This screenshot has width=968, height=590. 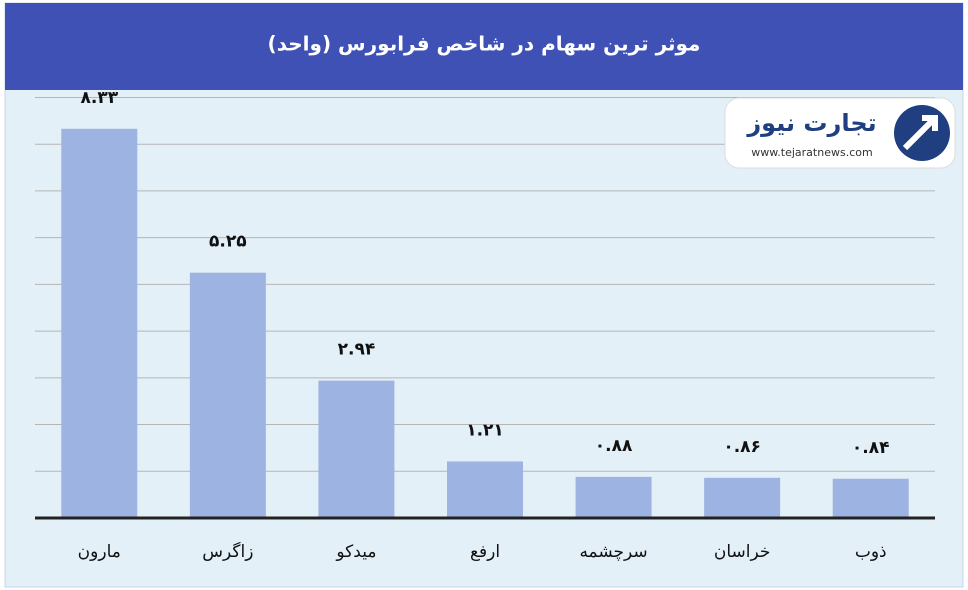 What do you see at coordinates (99, 552) in the screenshot?
I see `x-tick-label: مارون` at bounding box center [99, 552].